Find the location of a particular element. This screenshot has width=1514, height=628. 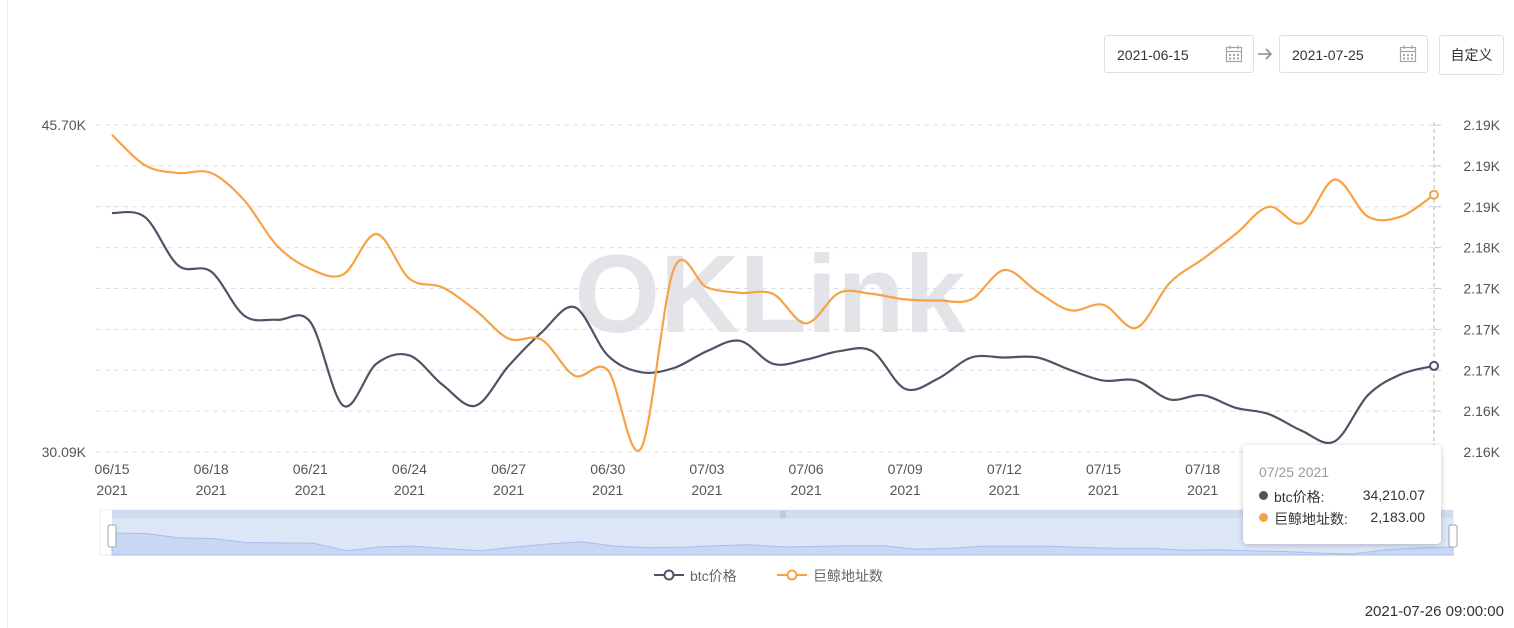

y-axis-left: 45.70K 30.09K is located at coordinates (64, 288).